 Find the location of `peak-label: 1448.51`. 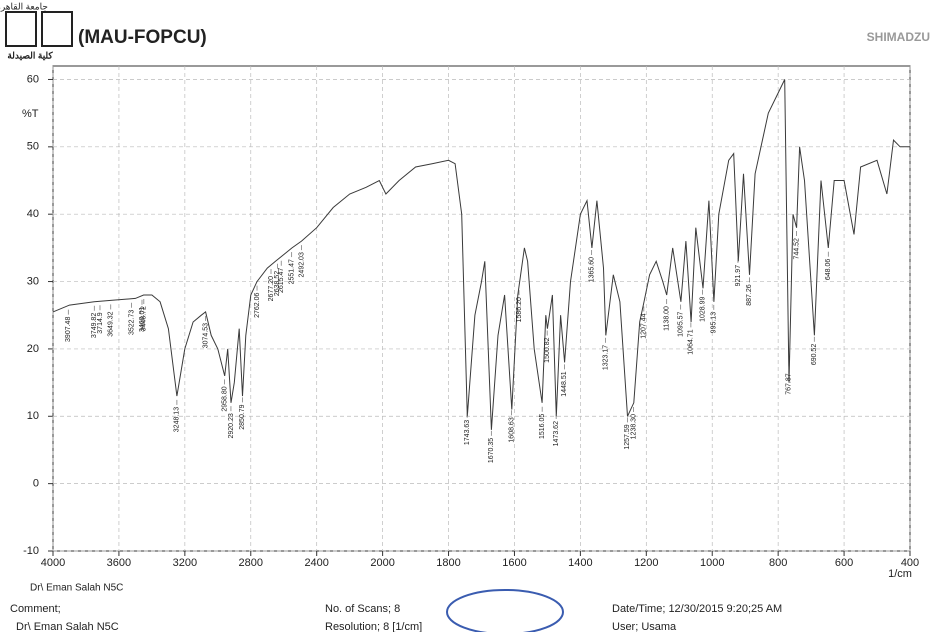

peak-label: 1448.51 is located at coordinates (564, 383).